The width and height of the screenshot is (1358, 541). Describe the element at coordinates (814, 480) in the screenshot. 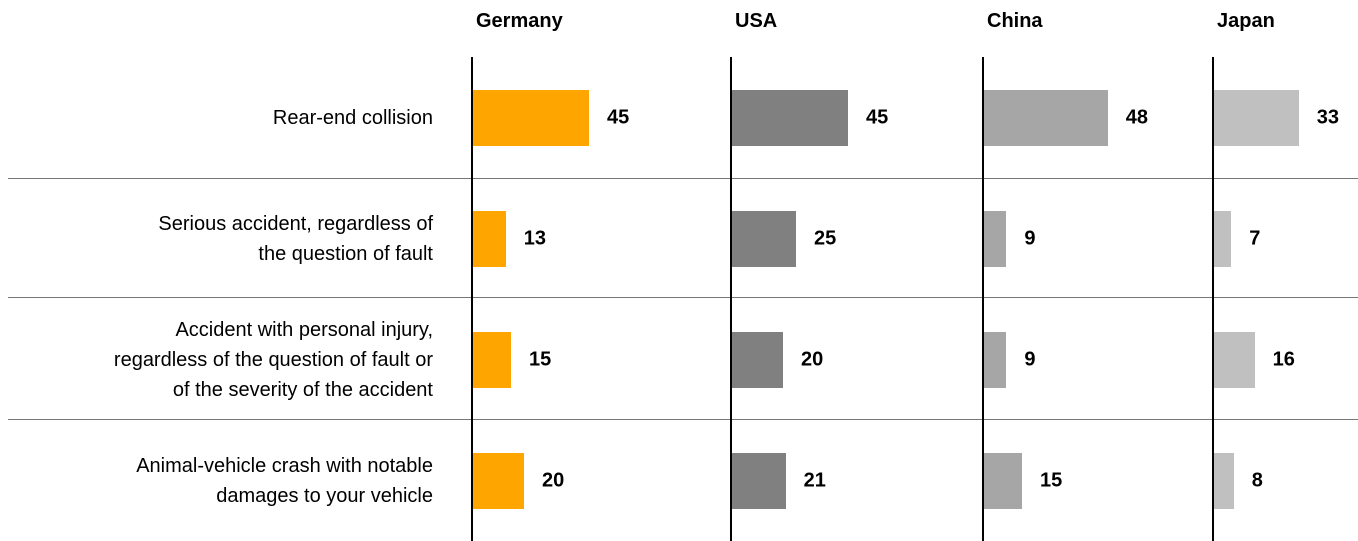

I see `value-label: 21` at that location.